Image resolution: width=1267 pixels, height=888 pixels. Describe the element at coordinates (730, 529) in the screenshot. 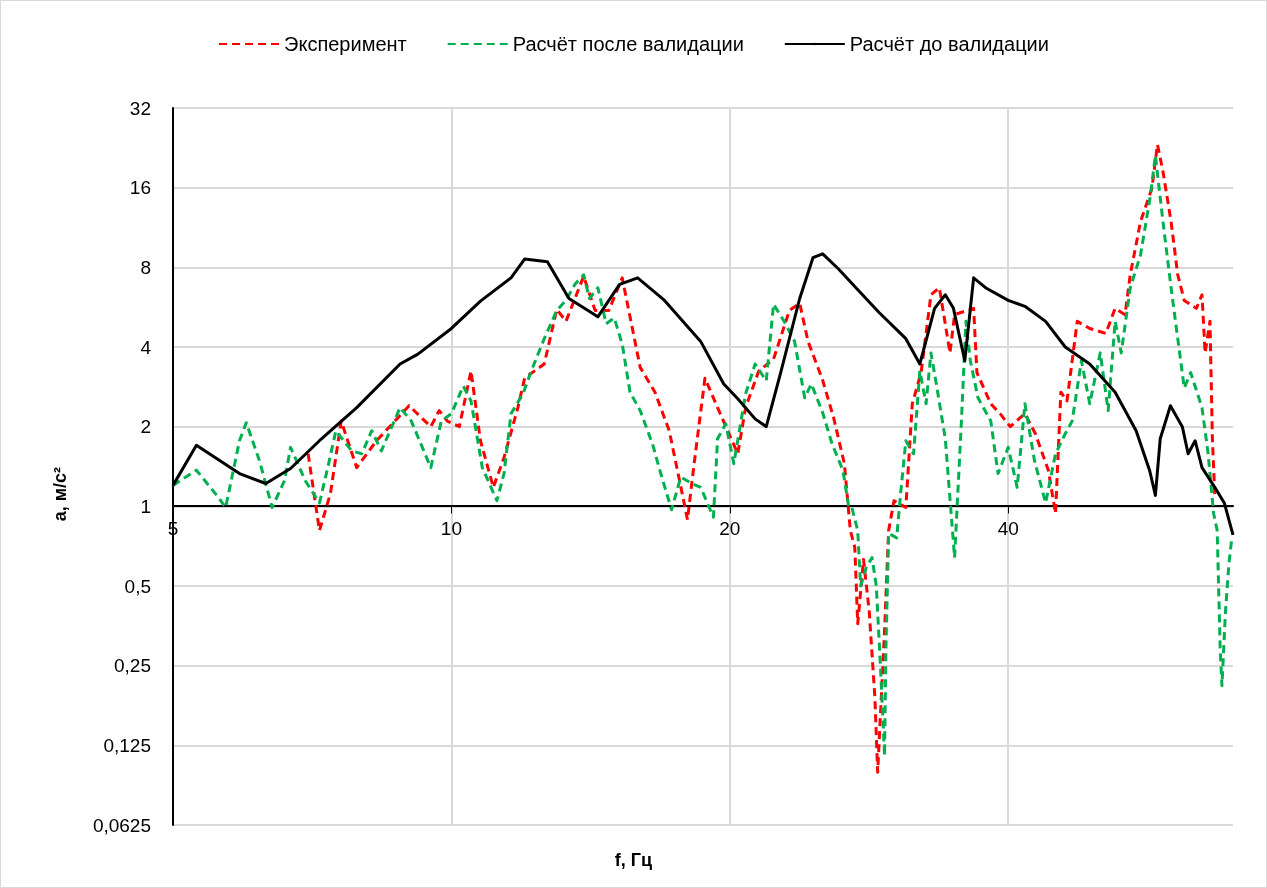

I see `x-tick-label: 20` at that location.